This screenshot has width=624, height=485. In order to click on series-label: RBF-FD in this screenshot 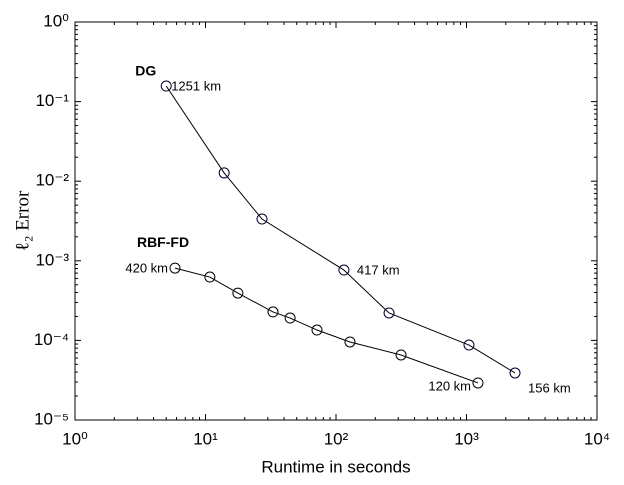, I will do `click(163, 242)`.